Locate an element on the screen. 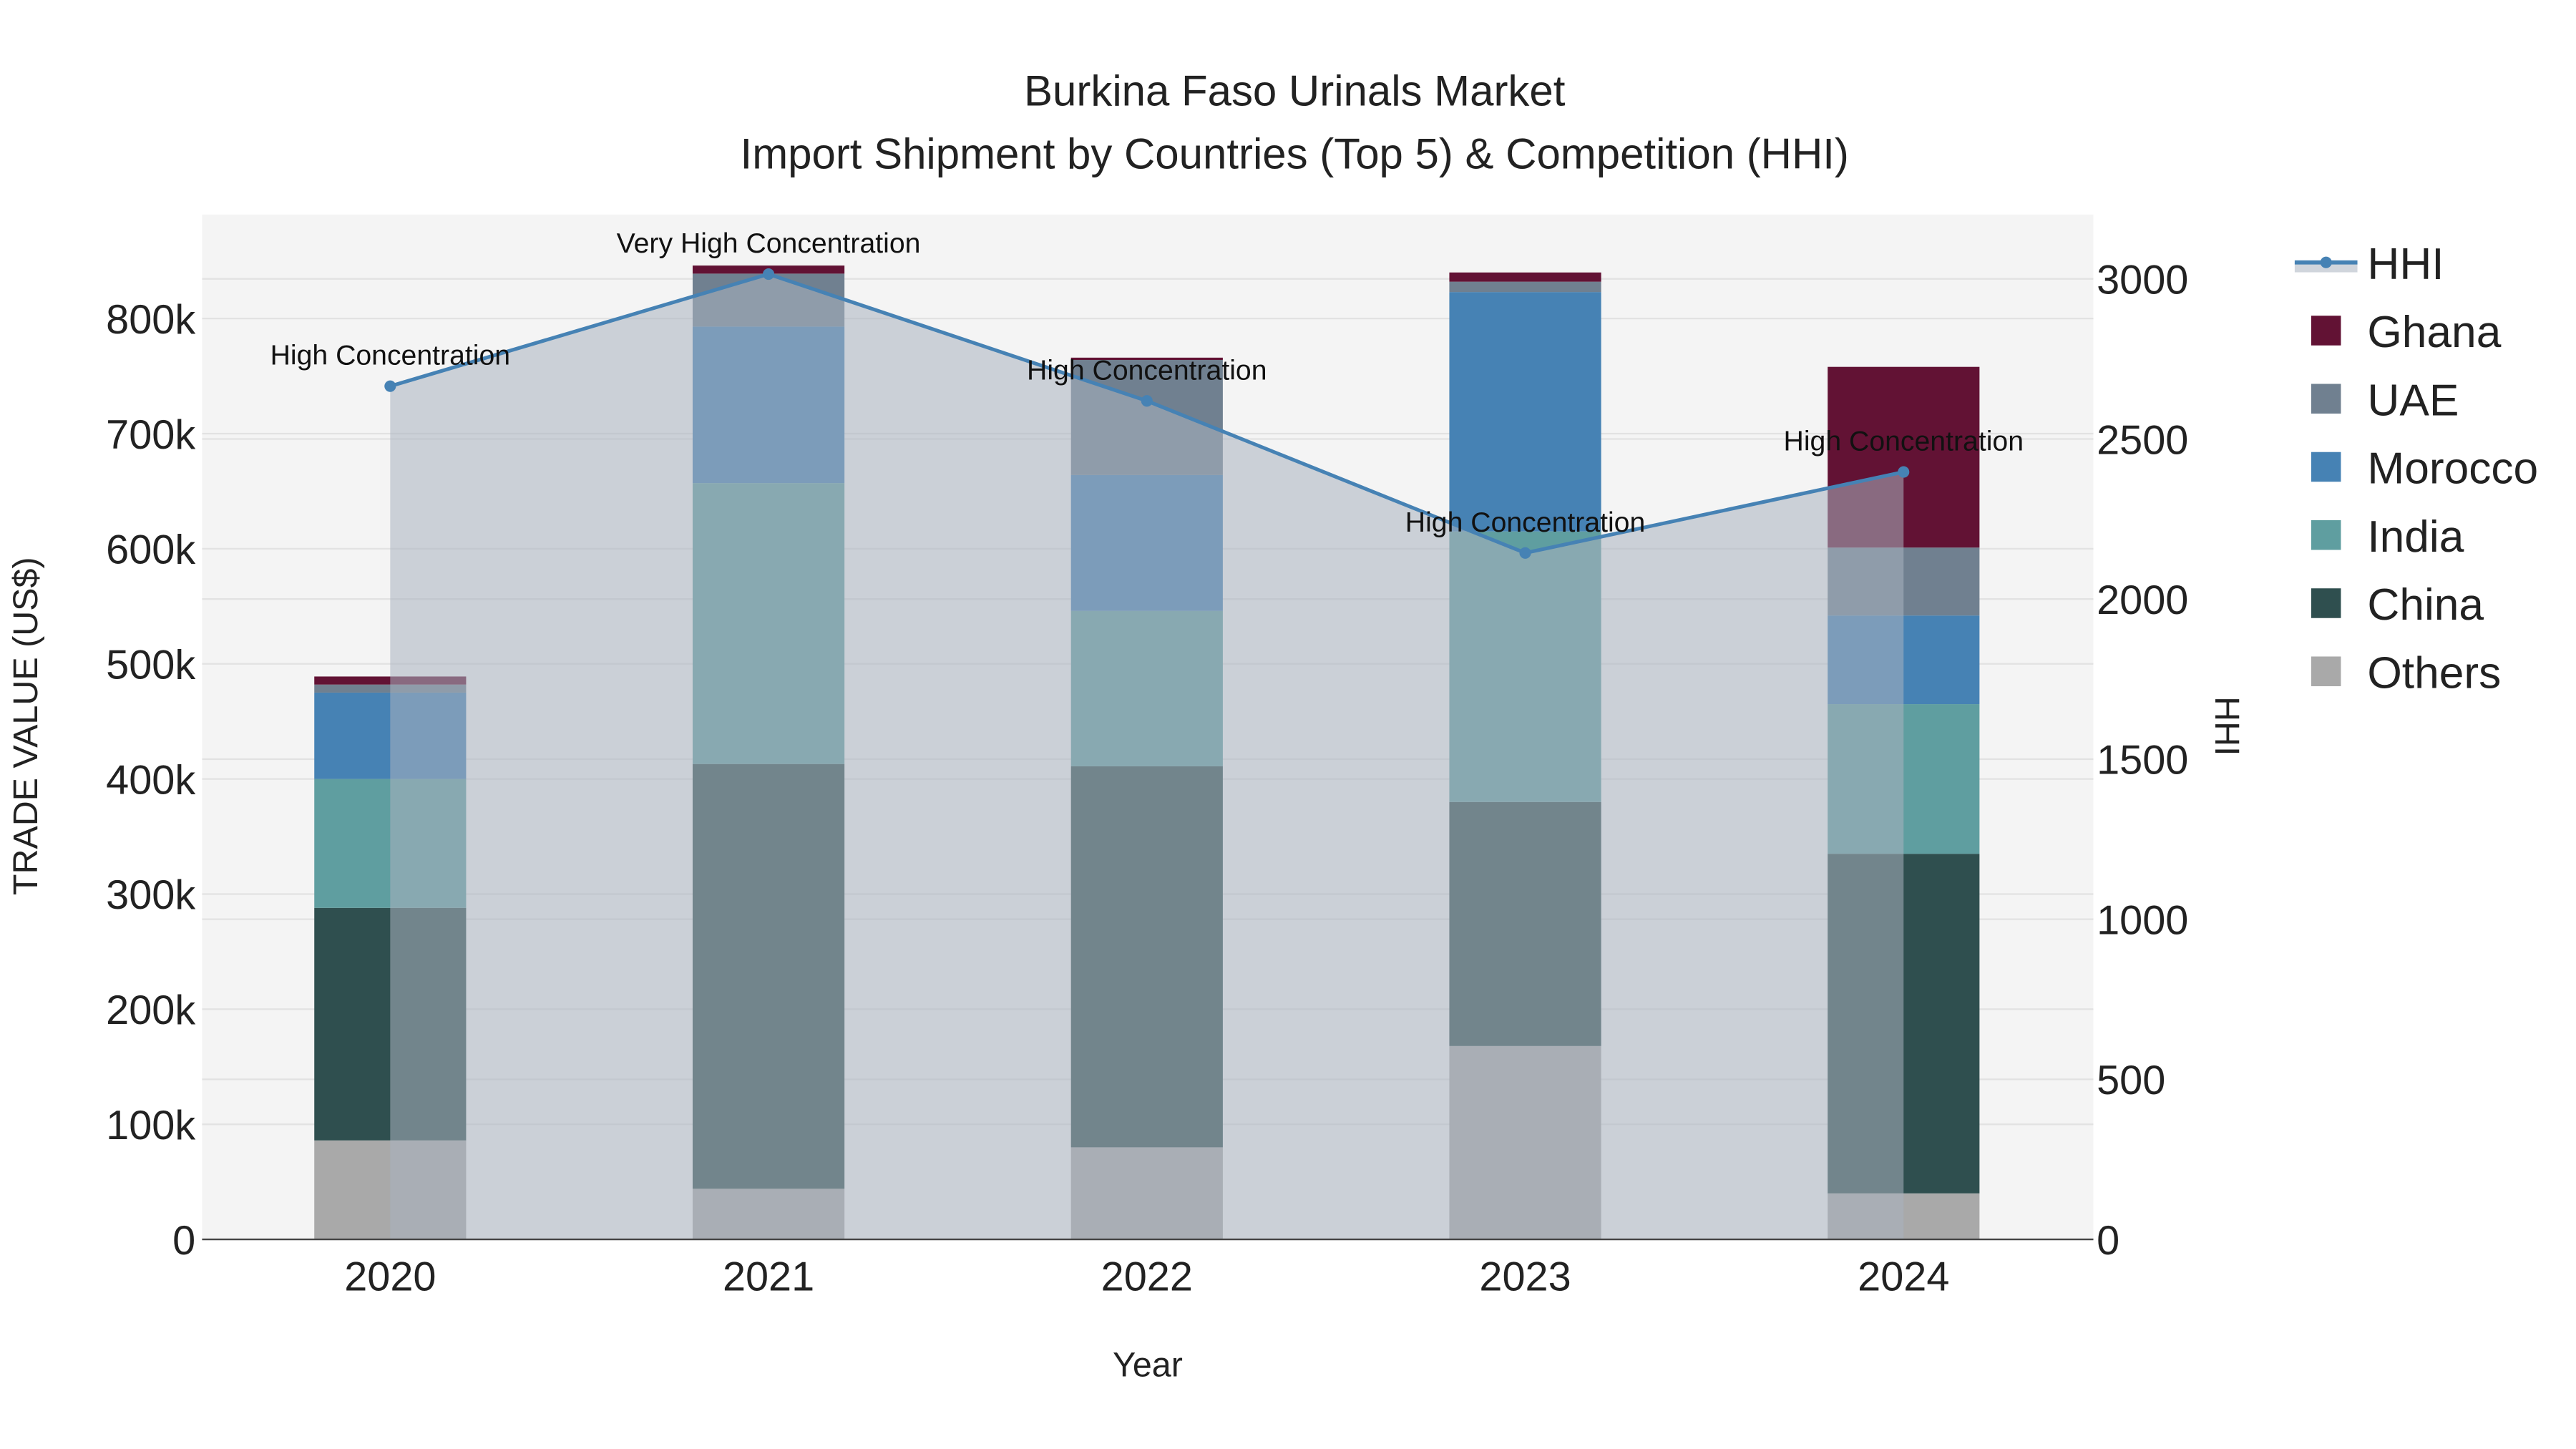 The width and height of the screenshot is (2576, 1449). legend-item-india: India is located at coordinates (2387, 537).